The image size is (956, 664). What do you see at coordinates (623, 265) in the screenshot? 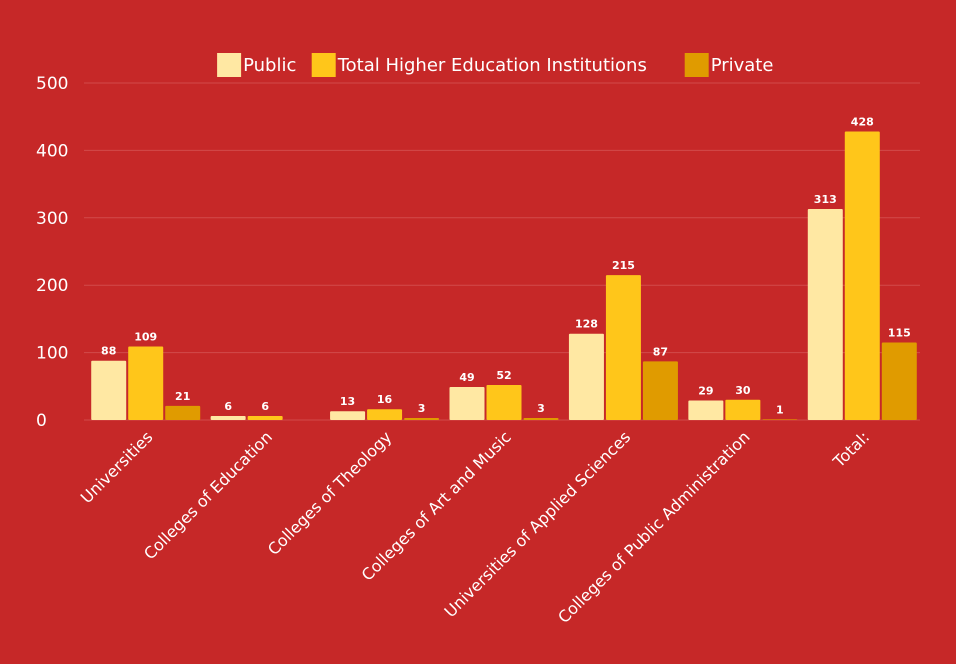
I see `data-label: 215` at bounding box center [623, 265].